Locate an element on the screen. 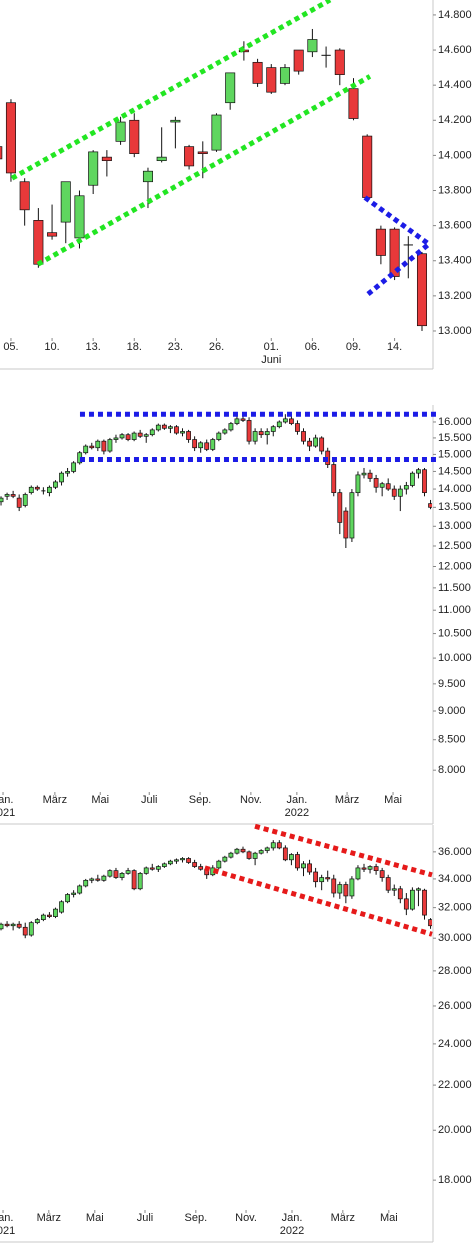 This screenshot has height=1250, width=475. x-tick-label: 13. is located at coordinates (93, 347).